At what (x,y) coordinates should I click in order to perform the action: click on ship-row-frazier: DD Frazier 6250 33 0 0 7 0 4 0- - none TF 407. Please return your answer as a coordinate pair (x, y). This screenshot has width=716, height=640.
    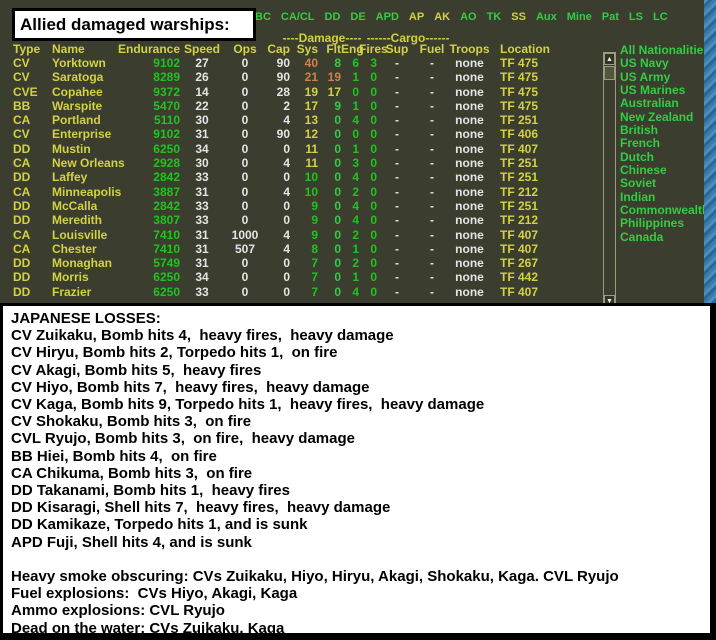
    Looking at the image, I should click on (300, 292).